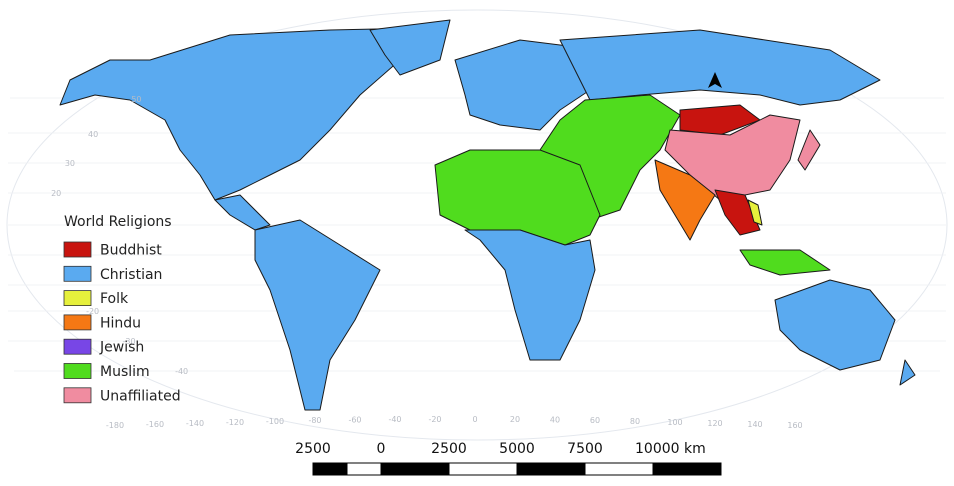  I want to click on longitude-label: -80, so click(314, 420).